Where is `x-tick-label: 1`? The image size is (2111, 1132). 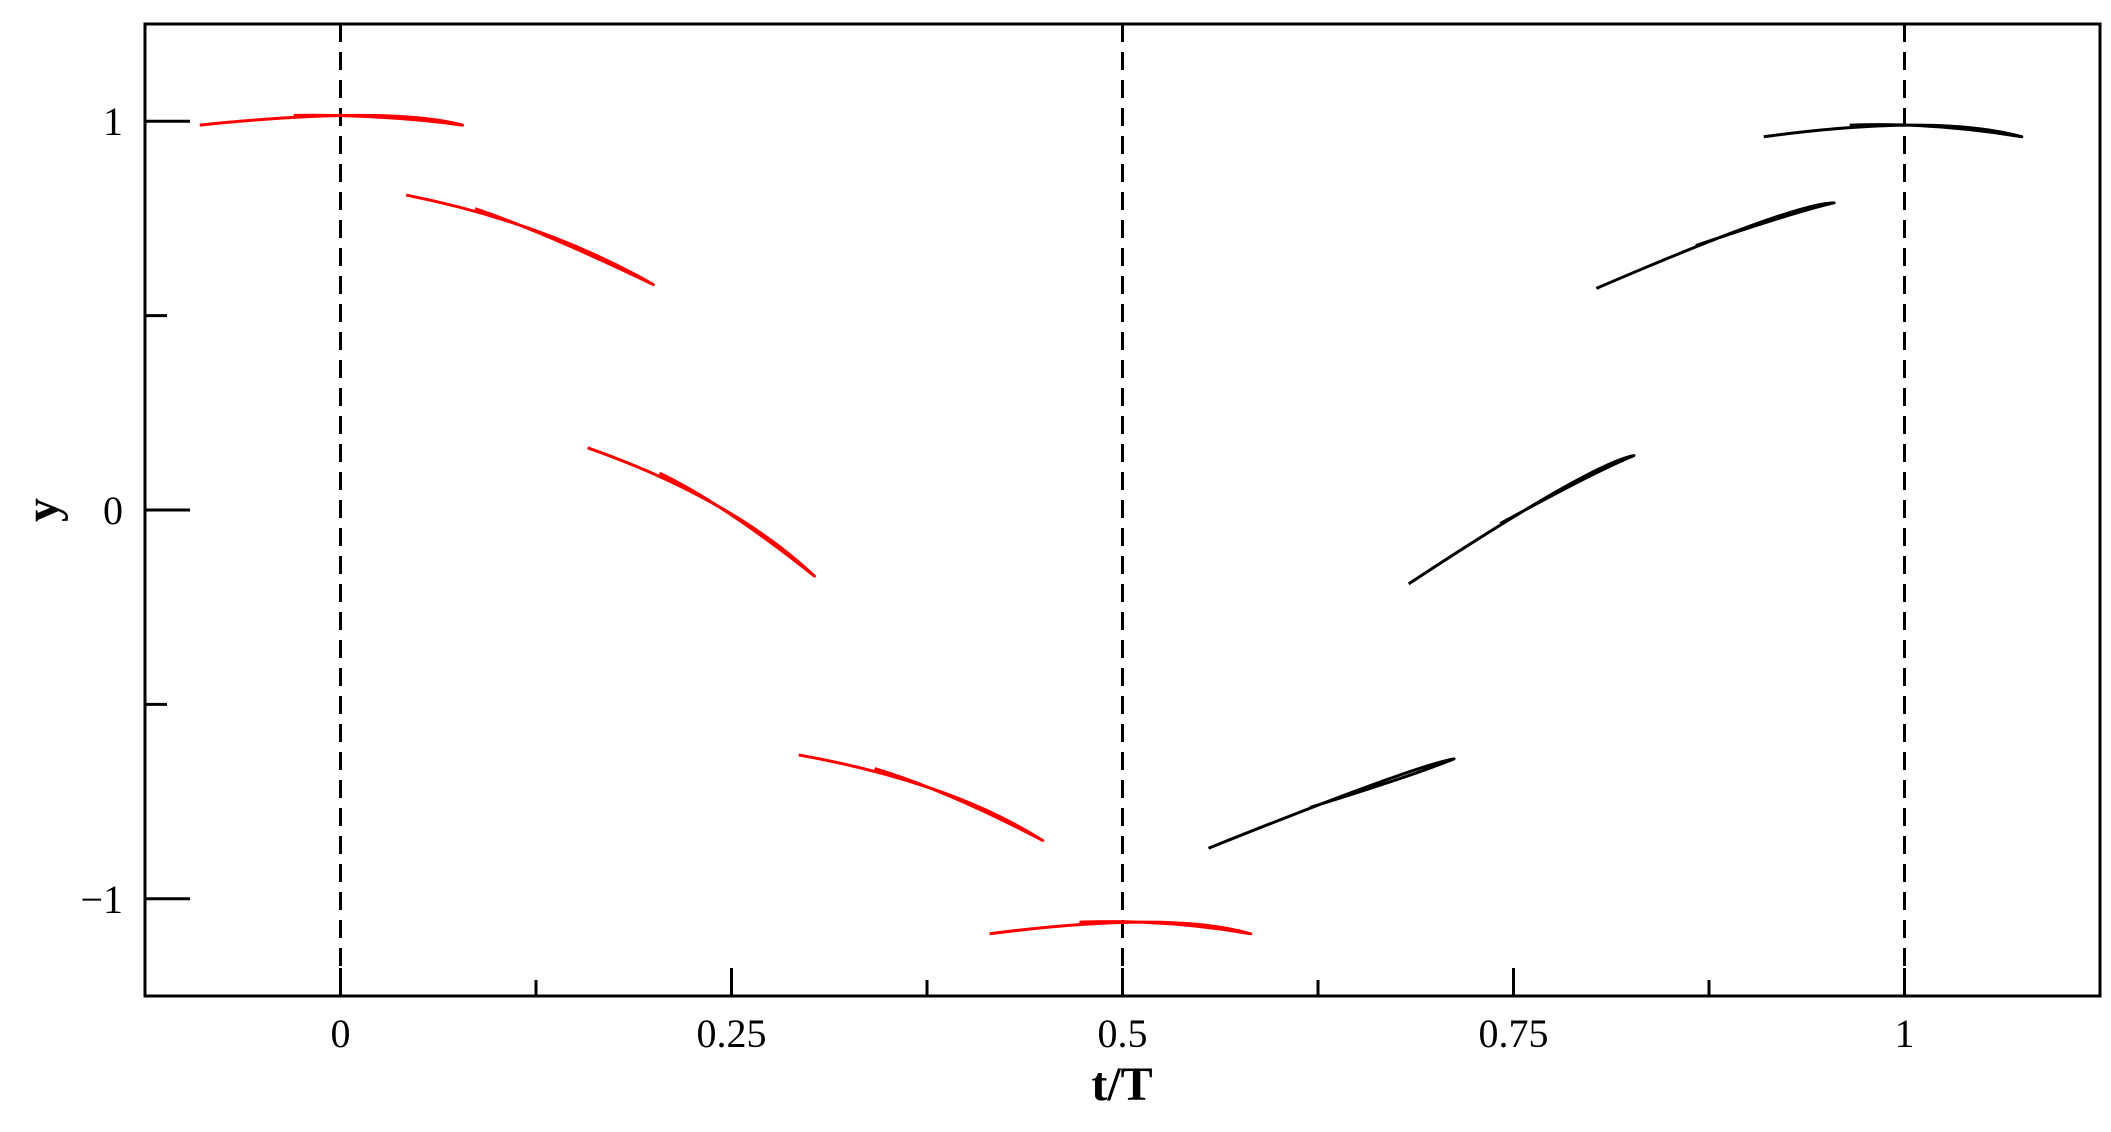
x-tick-label: 1 is located at coordinates (1905, 1033).